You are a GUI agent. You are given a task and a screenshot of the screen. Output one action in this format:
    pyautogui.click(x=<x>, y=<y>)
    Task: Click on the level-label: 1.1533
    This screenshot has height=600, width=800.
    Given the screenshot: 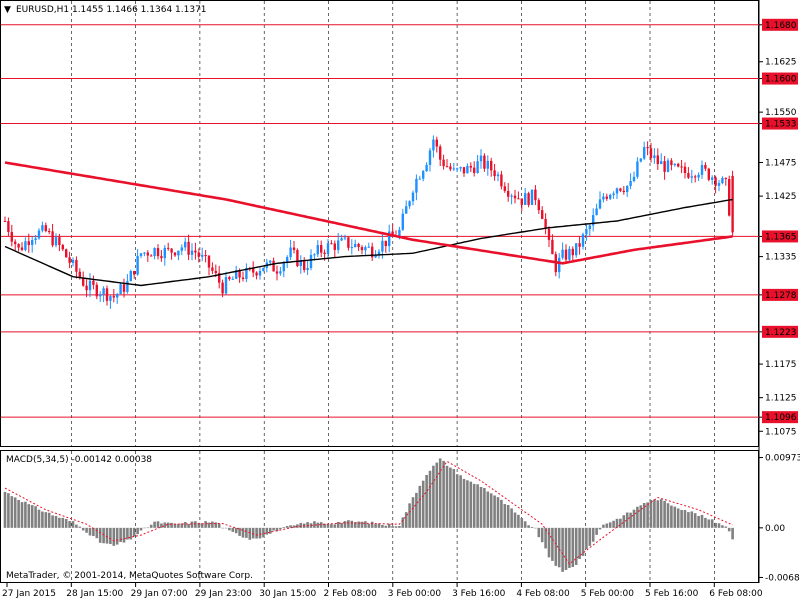 What is the action you would take?
    pyautogui.click(x=781, y=125)
    